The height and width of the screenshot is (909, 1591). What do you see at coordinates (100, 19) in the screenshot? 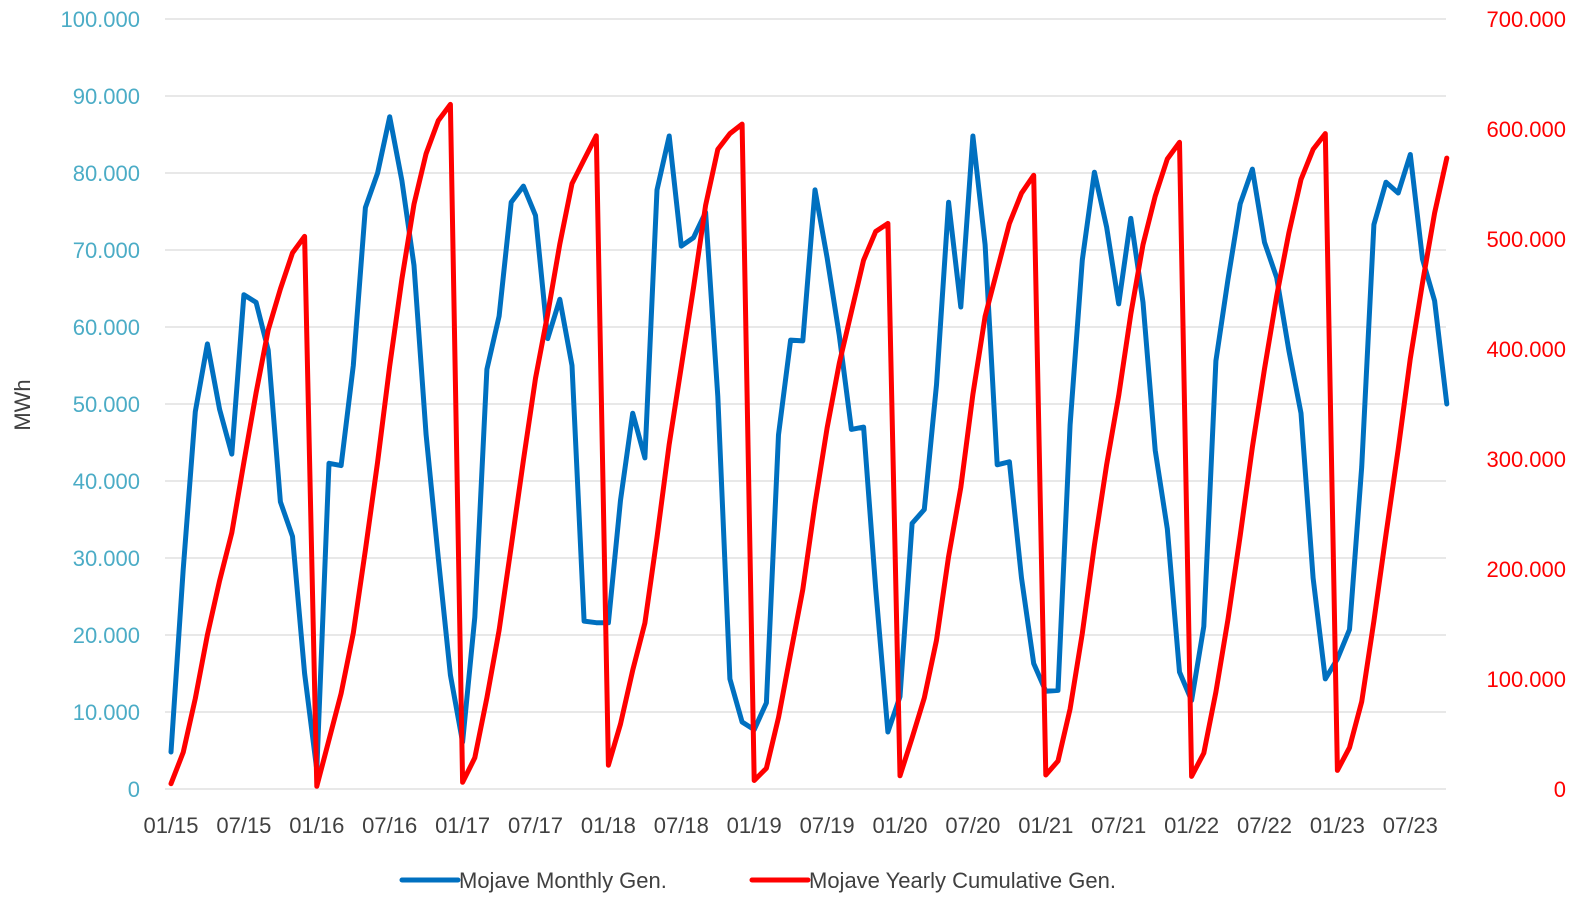
I see `left-tick-label: 100.000` at bounding box center [100, 19].